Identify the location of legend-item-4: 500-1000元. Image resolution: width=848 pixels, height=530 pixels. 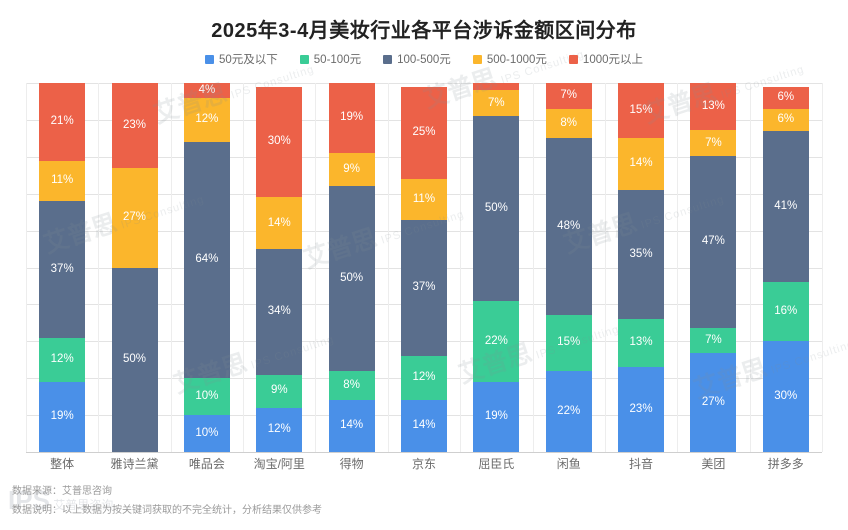
(509, 59).